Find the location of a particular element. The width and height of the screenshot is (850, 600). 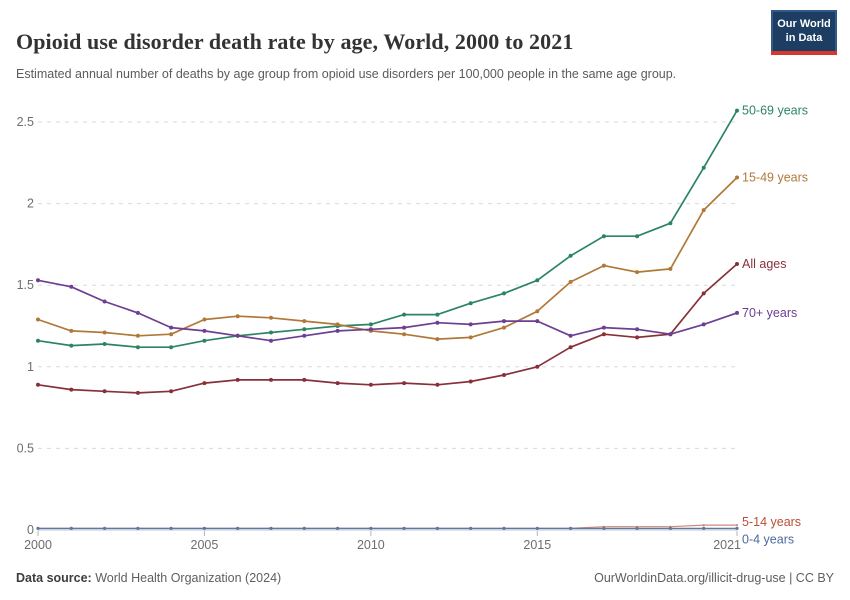

series-label-all-ages: All ages is located at coordinates (764, 264).